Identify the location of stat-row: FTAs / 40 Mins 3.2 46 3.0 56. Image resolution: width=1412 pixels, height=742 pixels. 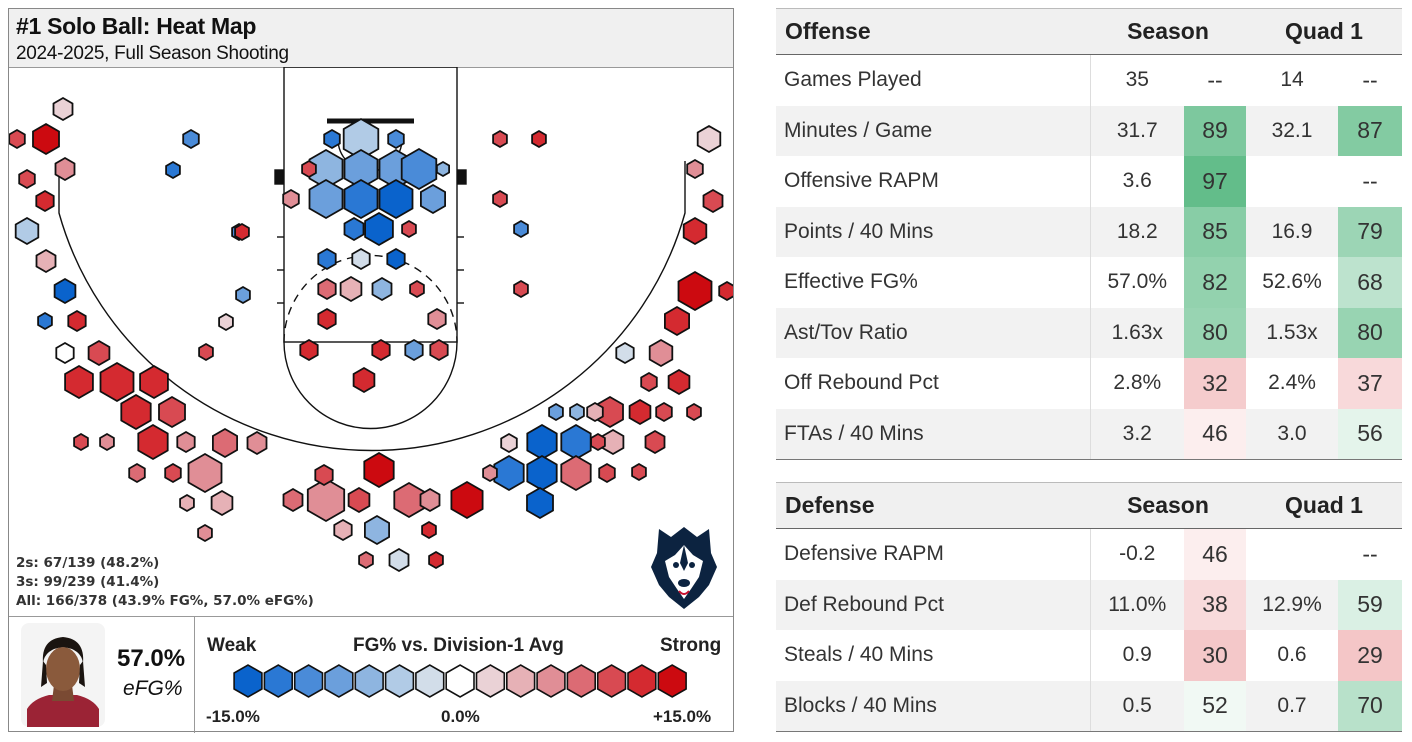
(1089, 434).